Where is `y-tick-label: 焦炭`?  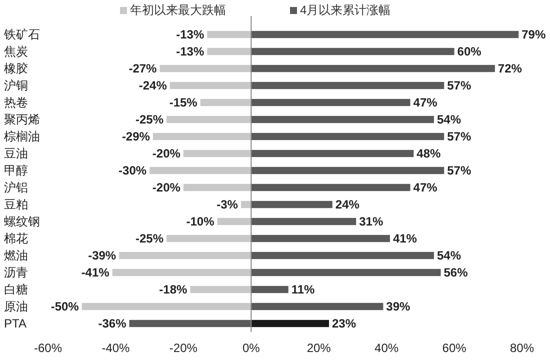
y-tick-label: 焦炭 is located at coordinates (16, 51).